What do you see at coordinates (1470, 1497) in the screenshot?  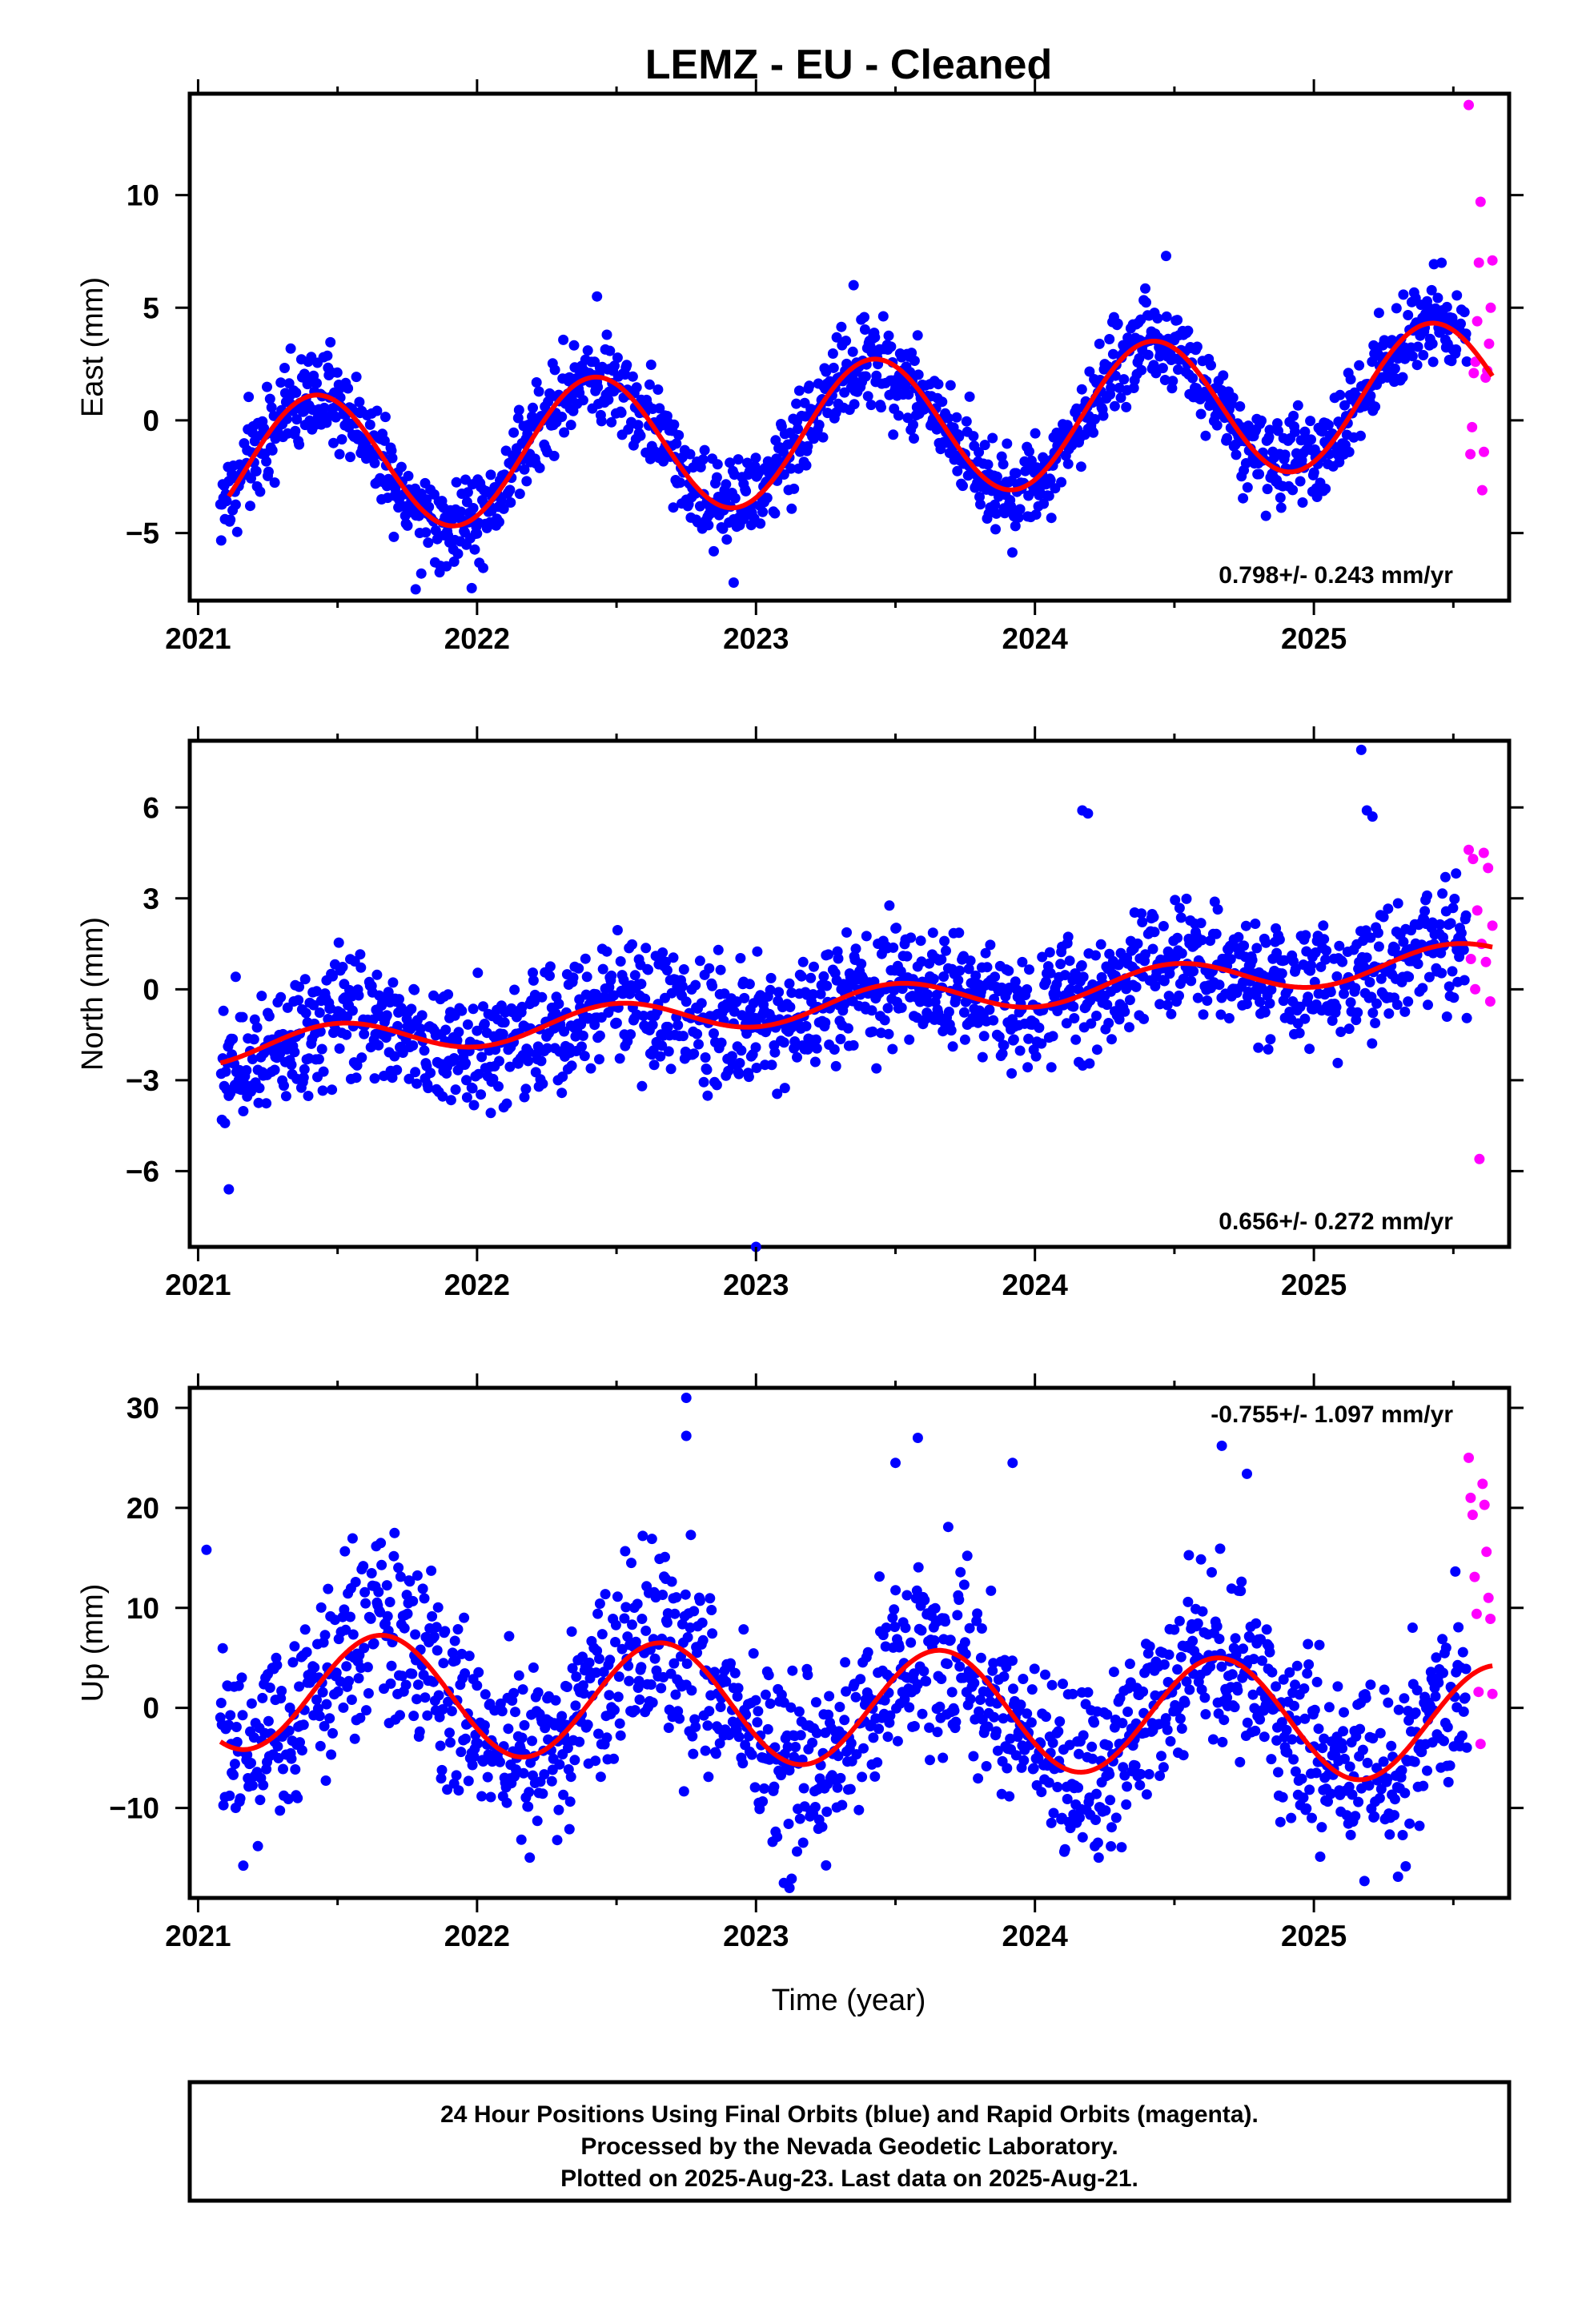 I see `rapid-orbit-point` at bounding box center [1470, 1497].